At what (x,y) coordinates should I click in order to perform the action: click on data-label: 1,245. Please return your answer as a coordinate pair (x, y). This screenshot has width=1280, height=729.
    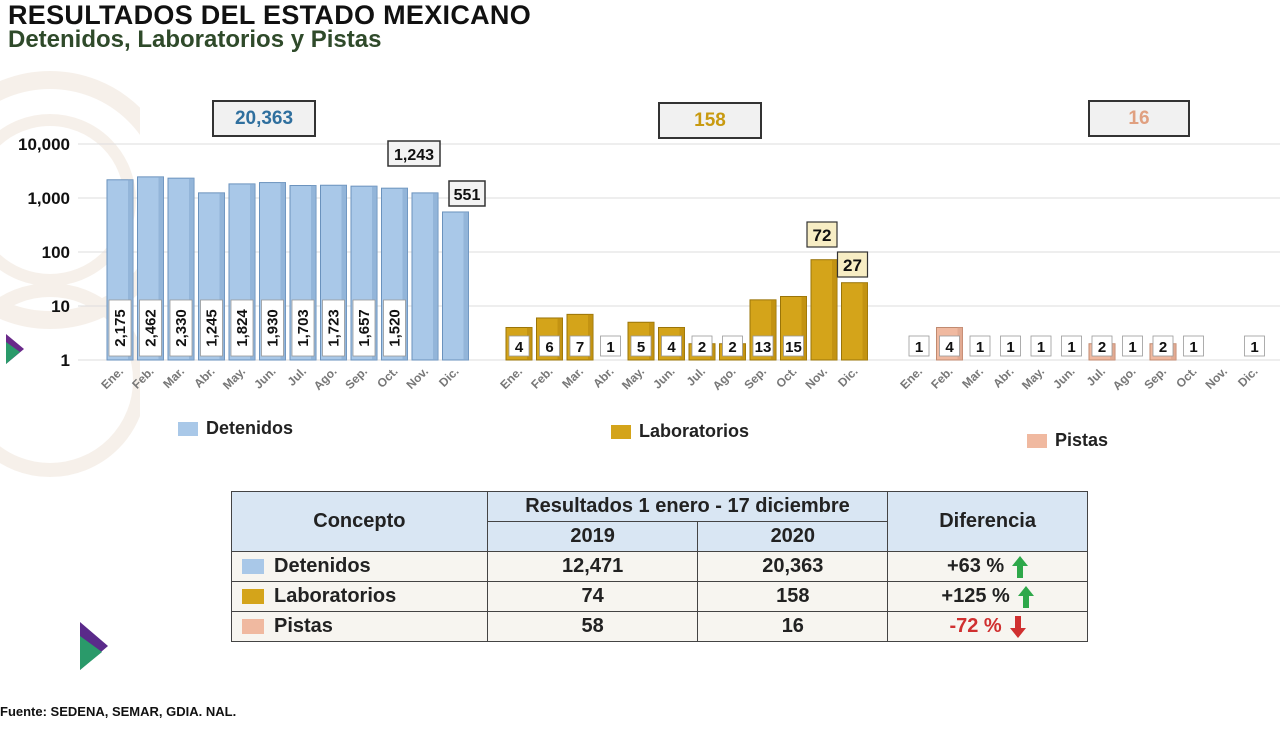
    Looking at the image, I should click on (212, 328).